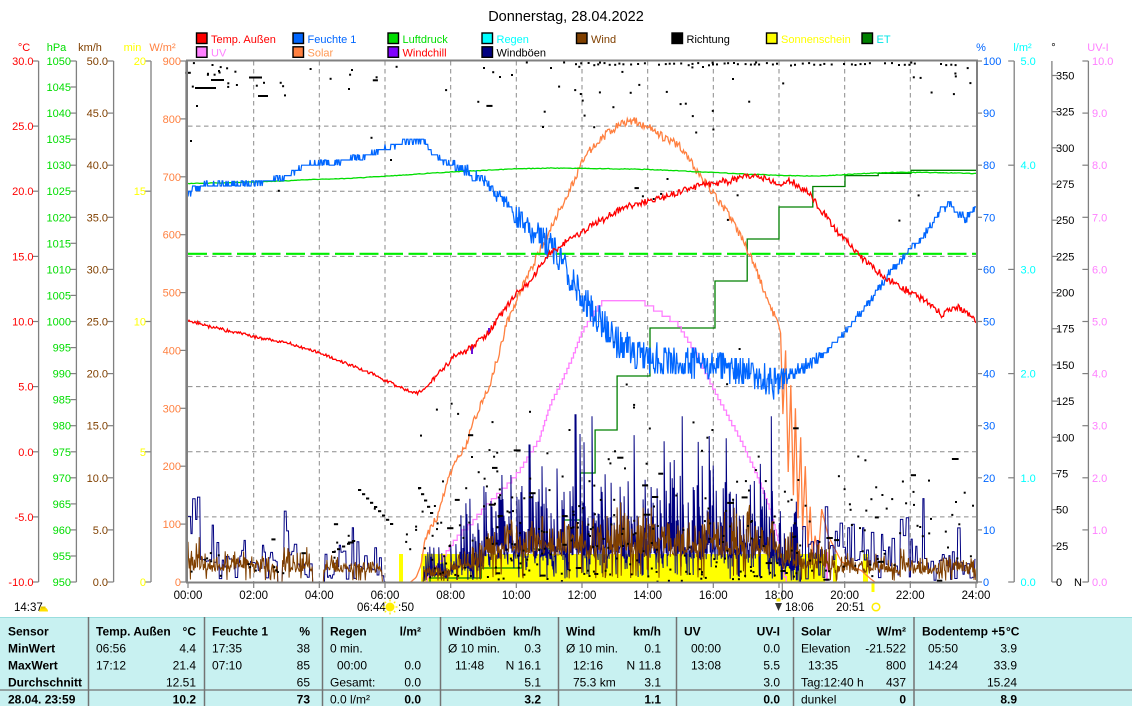 The image size is (1132, 706). I want to click on svg-text: Donnerstag, 28.04.2022, so click(566, 17).